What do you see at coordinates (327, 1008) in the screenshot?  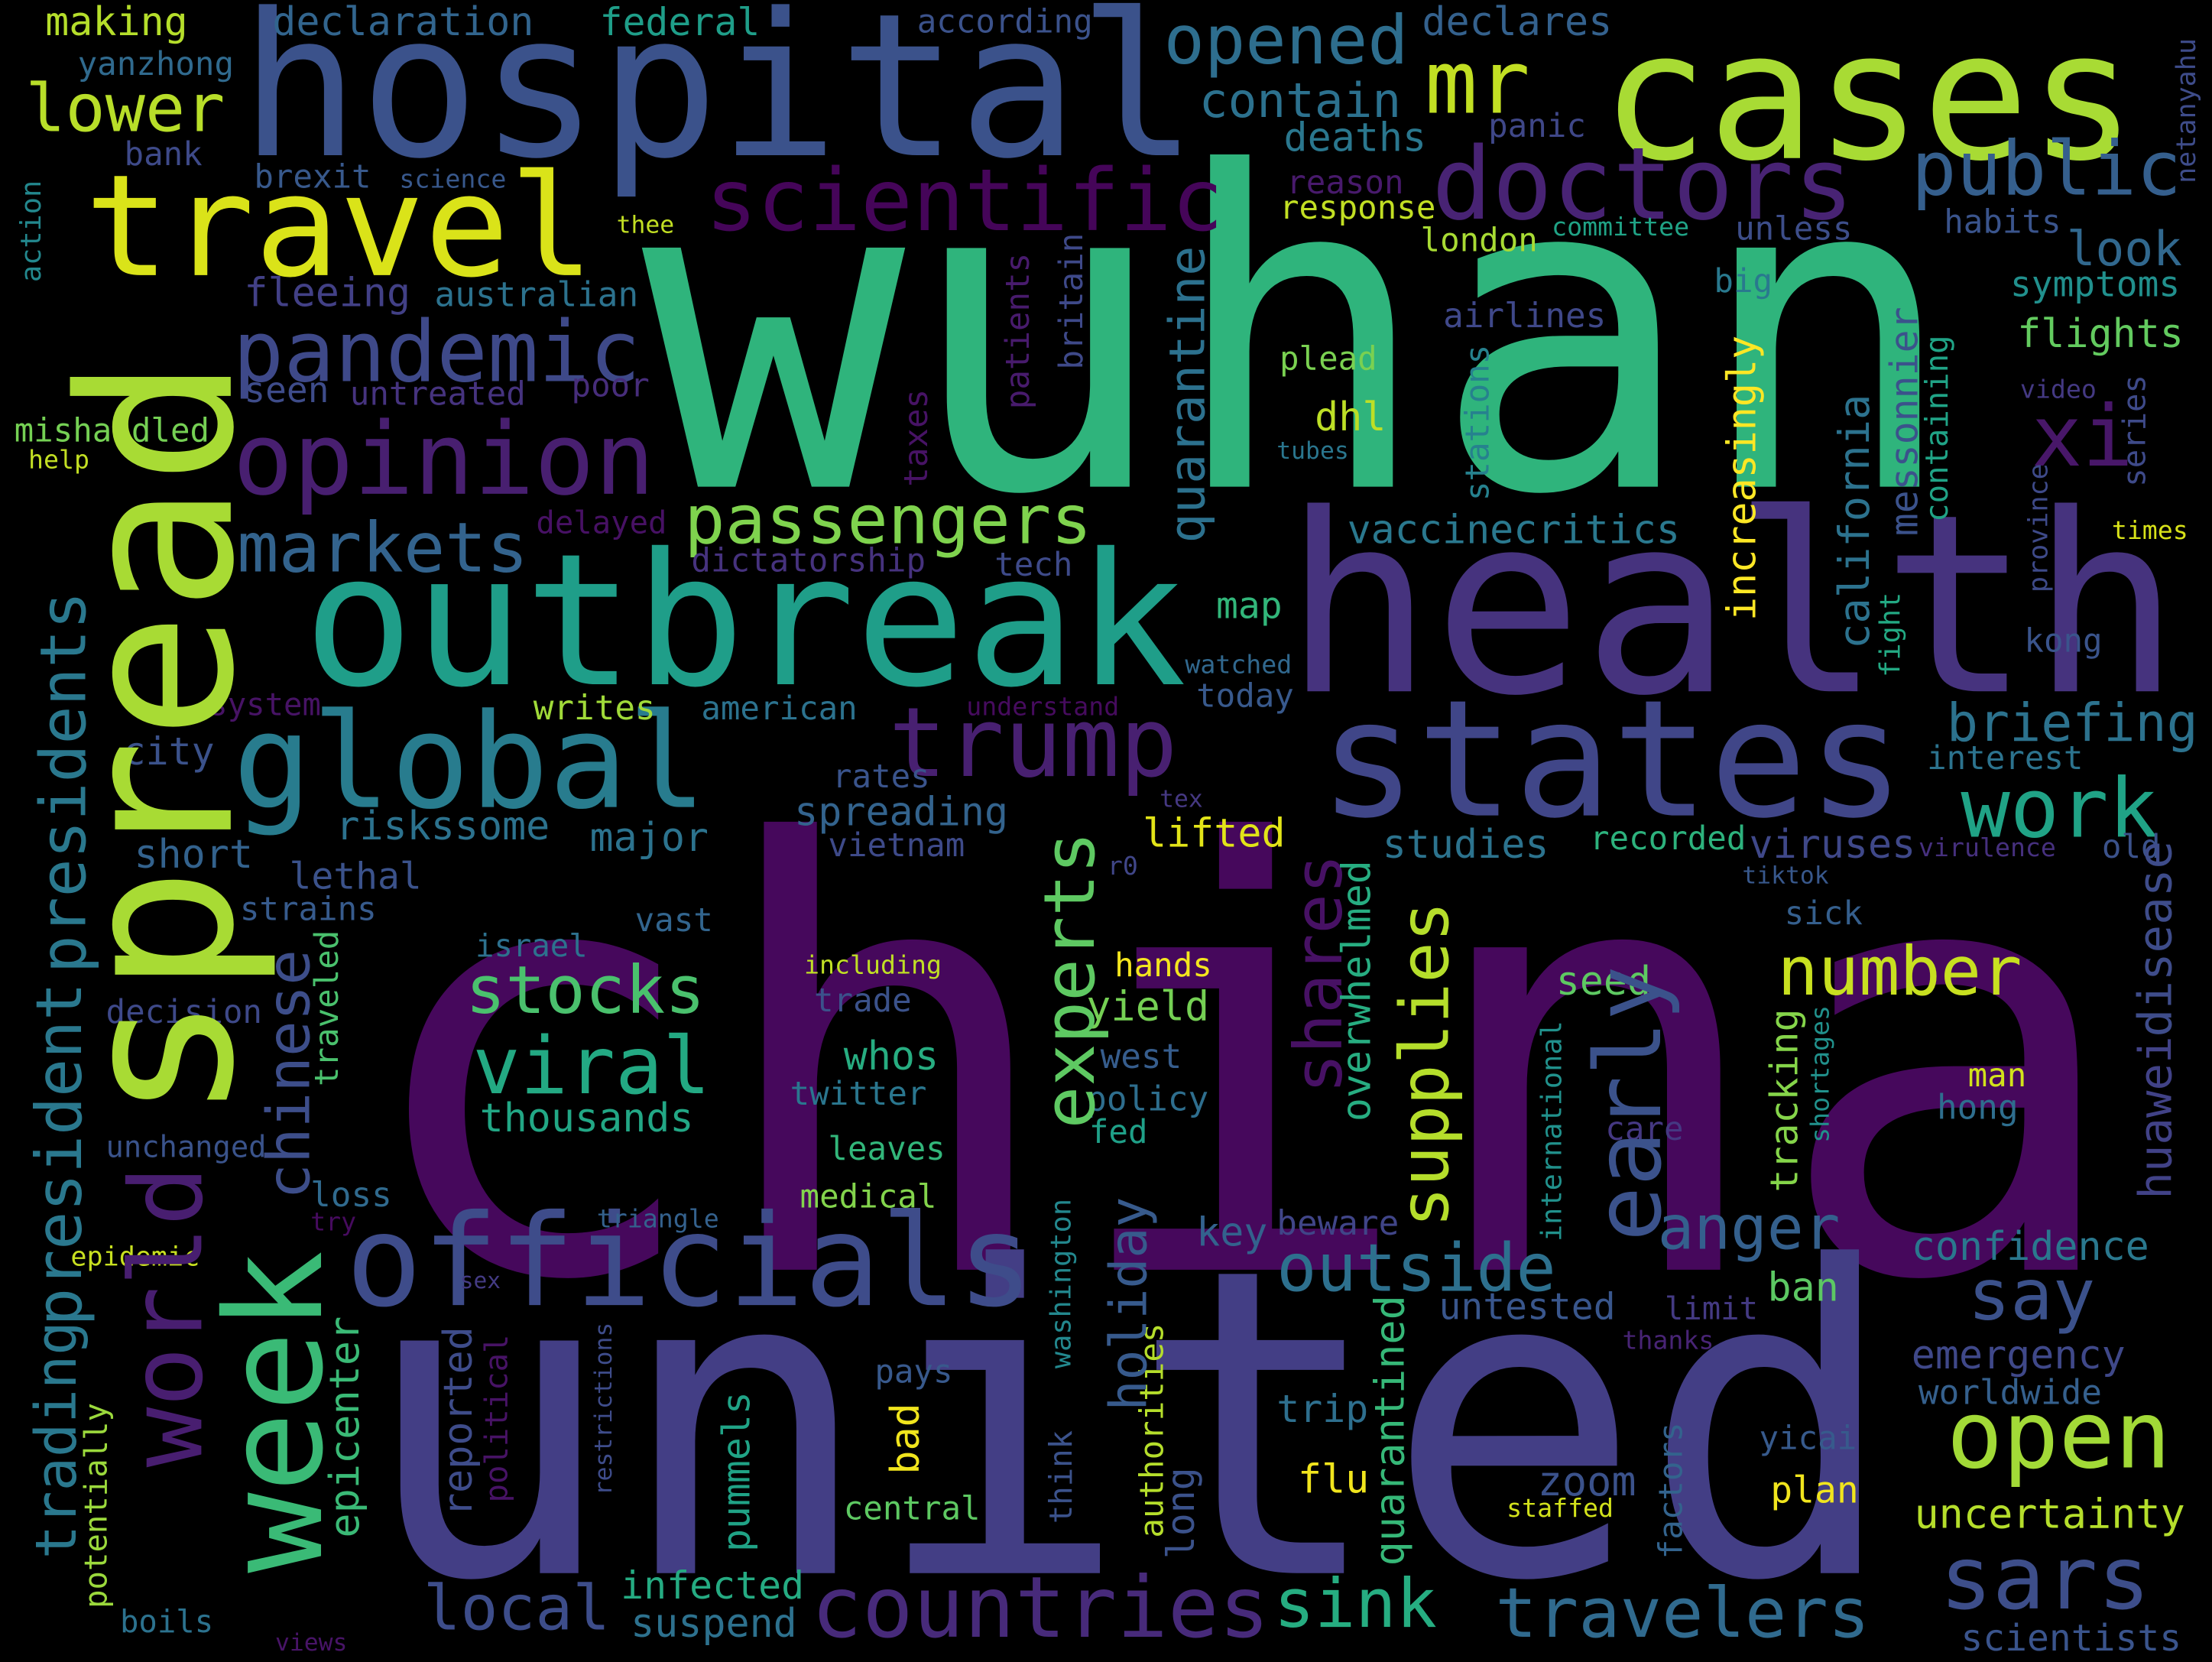 I see `word: traveled` at bounding box center [327, 1008].